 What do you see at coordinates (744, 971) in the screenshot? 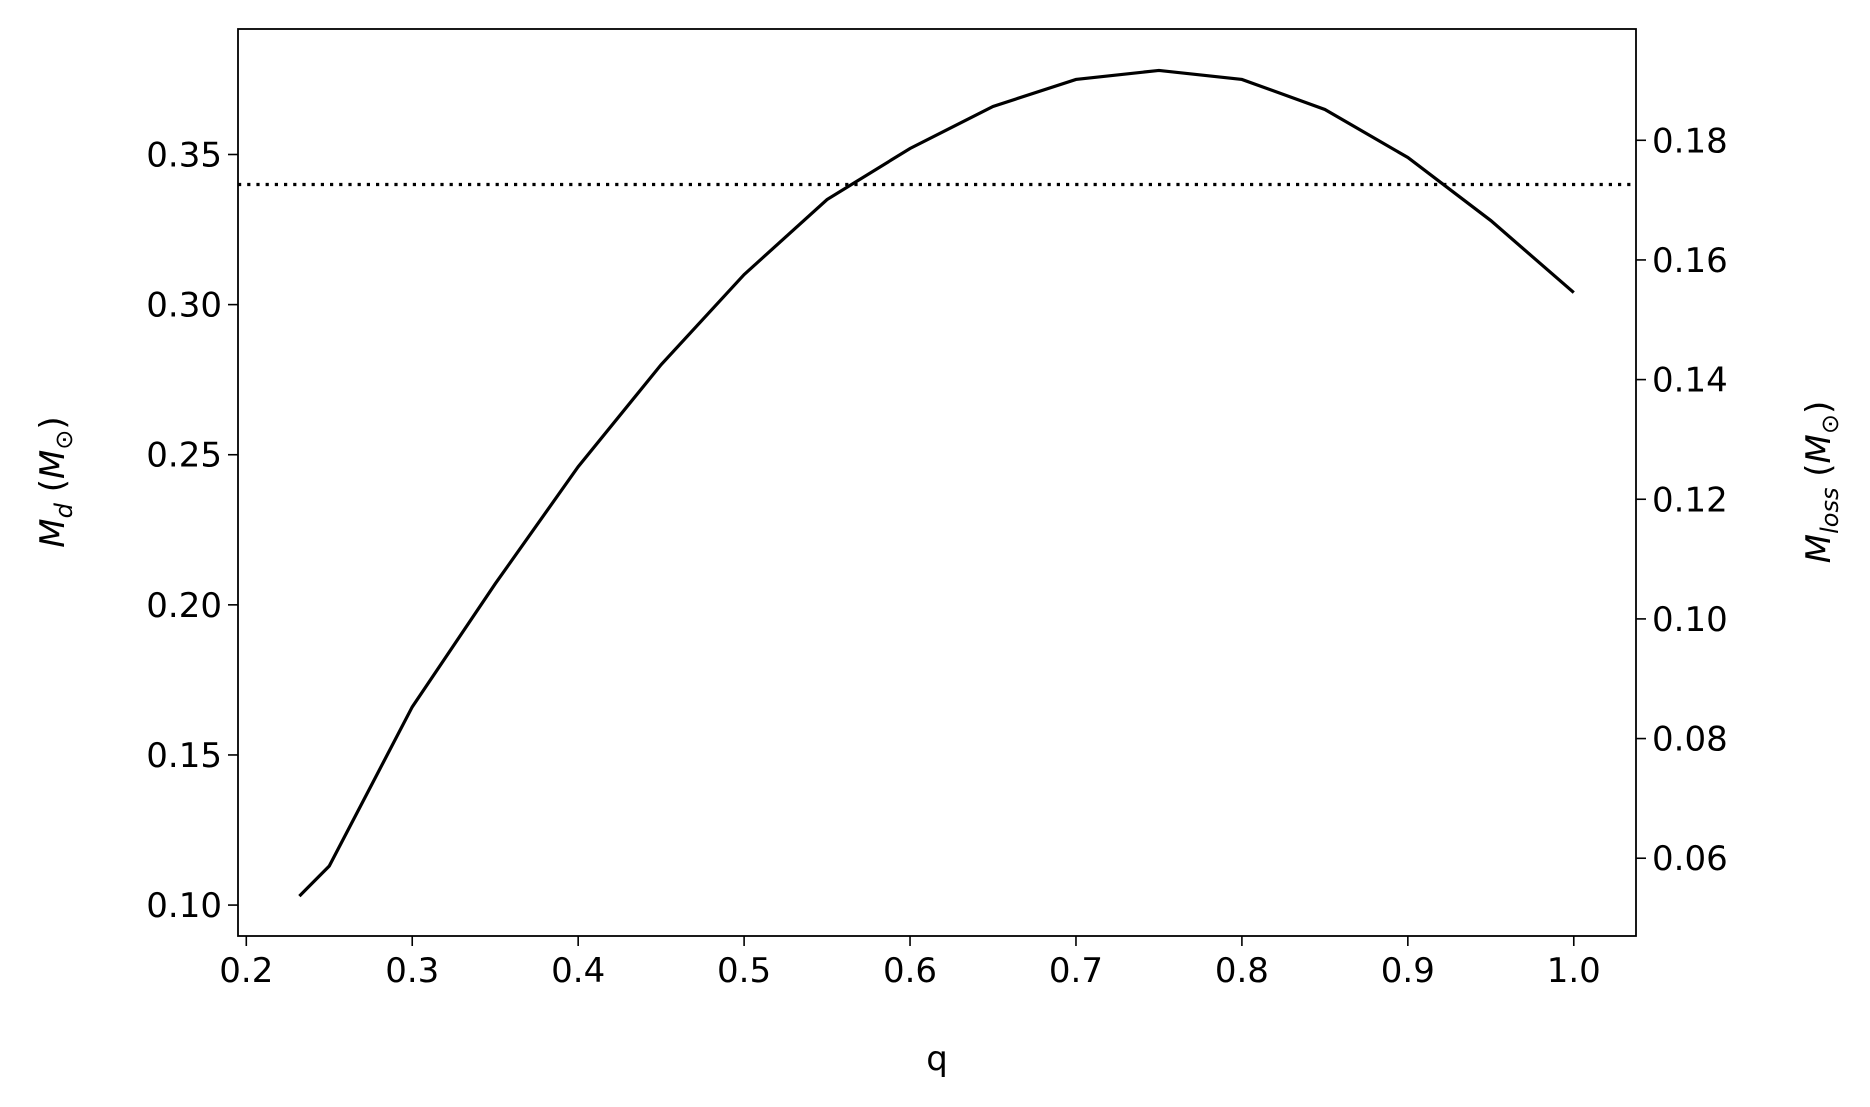
I see `x-tick-label: 0.5` at bounding box center [744, 971].